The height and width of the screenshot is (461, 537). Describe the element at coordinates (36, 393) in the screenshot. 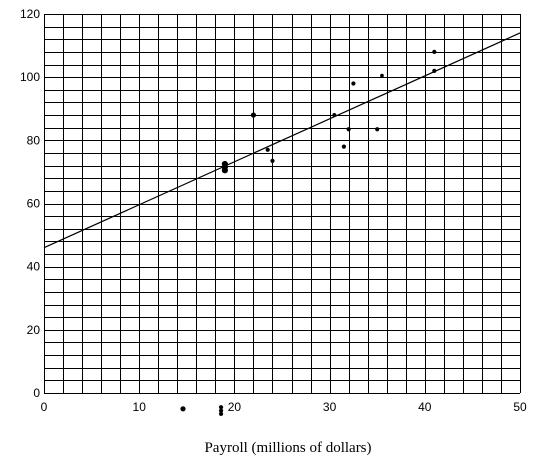

I see `y-tick-label: 0` at that location.